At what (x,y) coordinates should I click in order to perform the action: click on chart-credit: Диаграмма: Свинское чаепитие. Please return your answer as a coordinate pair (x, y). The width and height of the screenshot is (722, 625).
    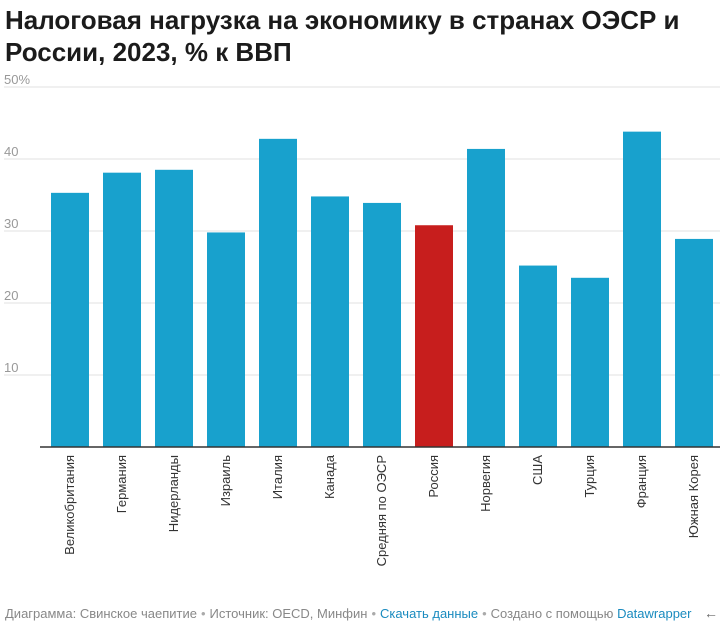
    Looking at the image, I should click on (101, 613).